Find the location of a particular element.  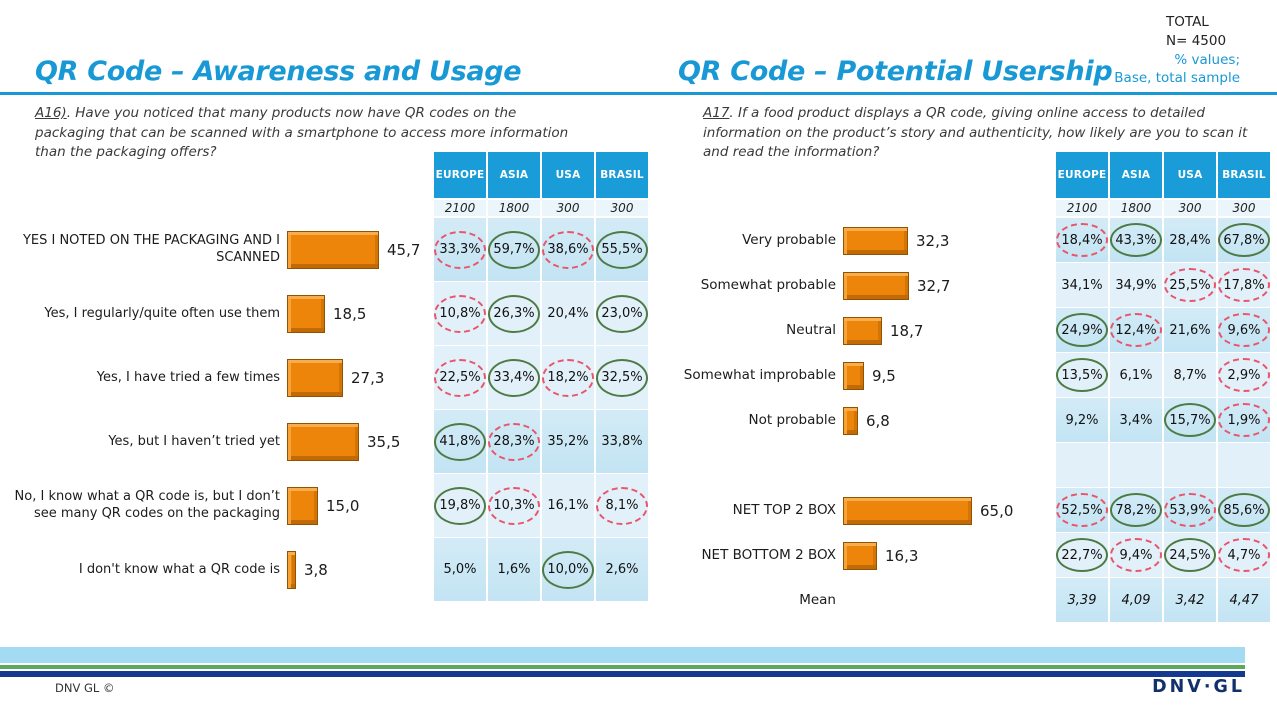

cell-value: 9,2% is located at coordinates (1082, 420).